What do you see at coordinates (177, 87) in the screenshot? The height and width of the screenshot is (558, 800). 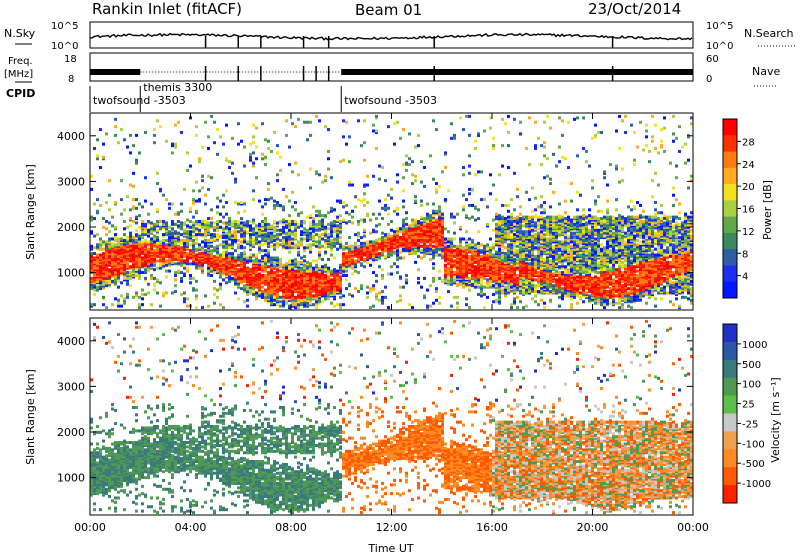 I see `cpid-segment-label: themis 3300` at bounding box center [177, 87].